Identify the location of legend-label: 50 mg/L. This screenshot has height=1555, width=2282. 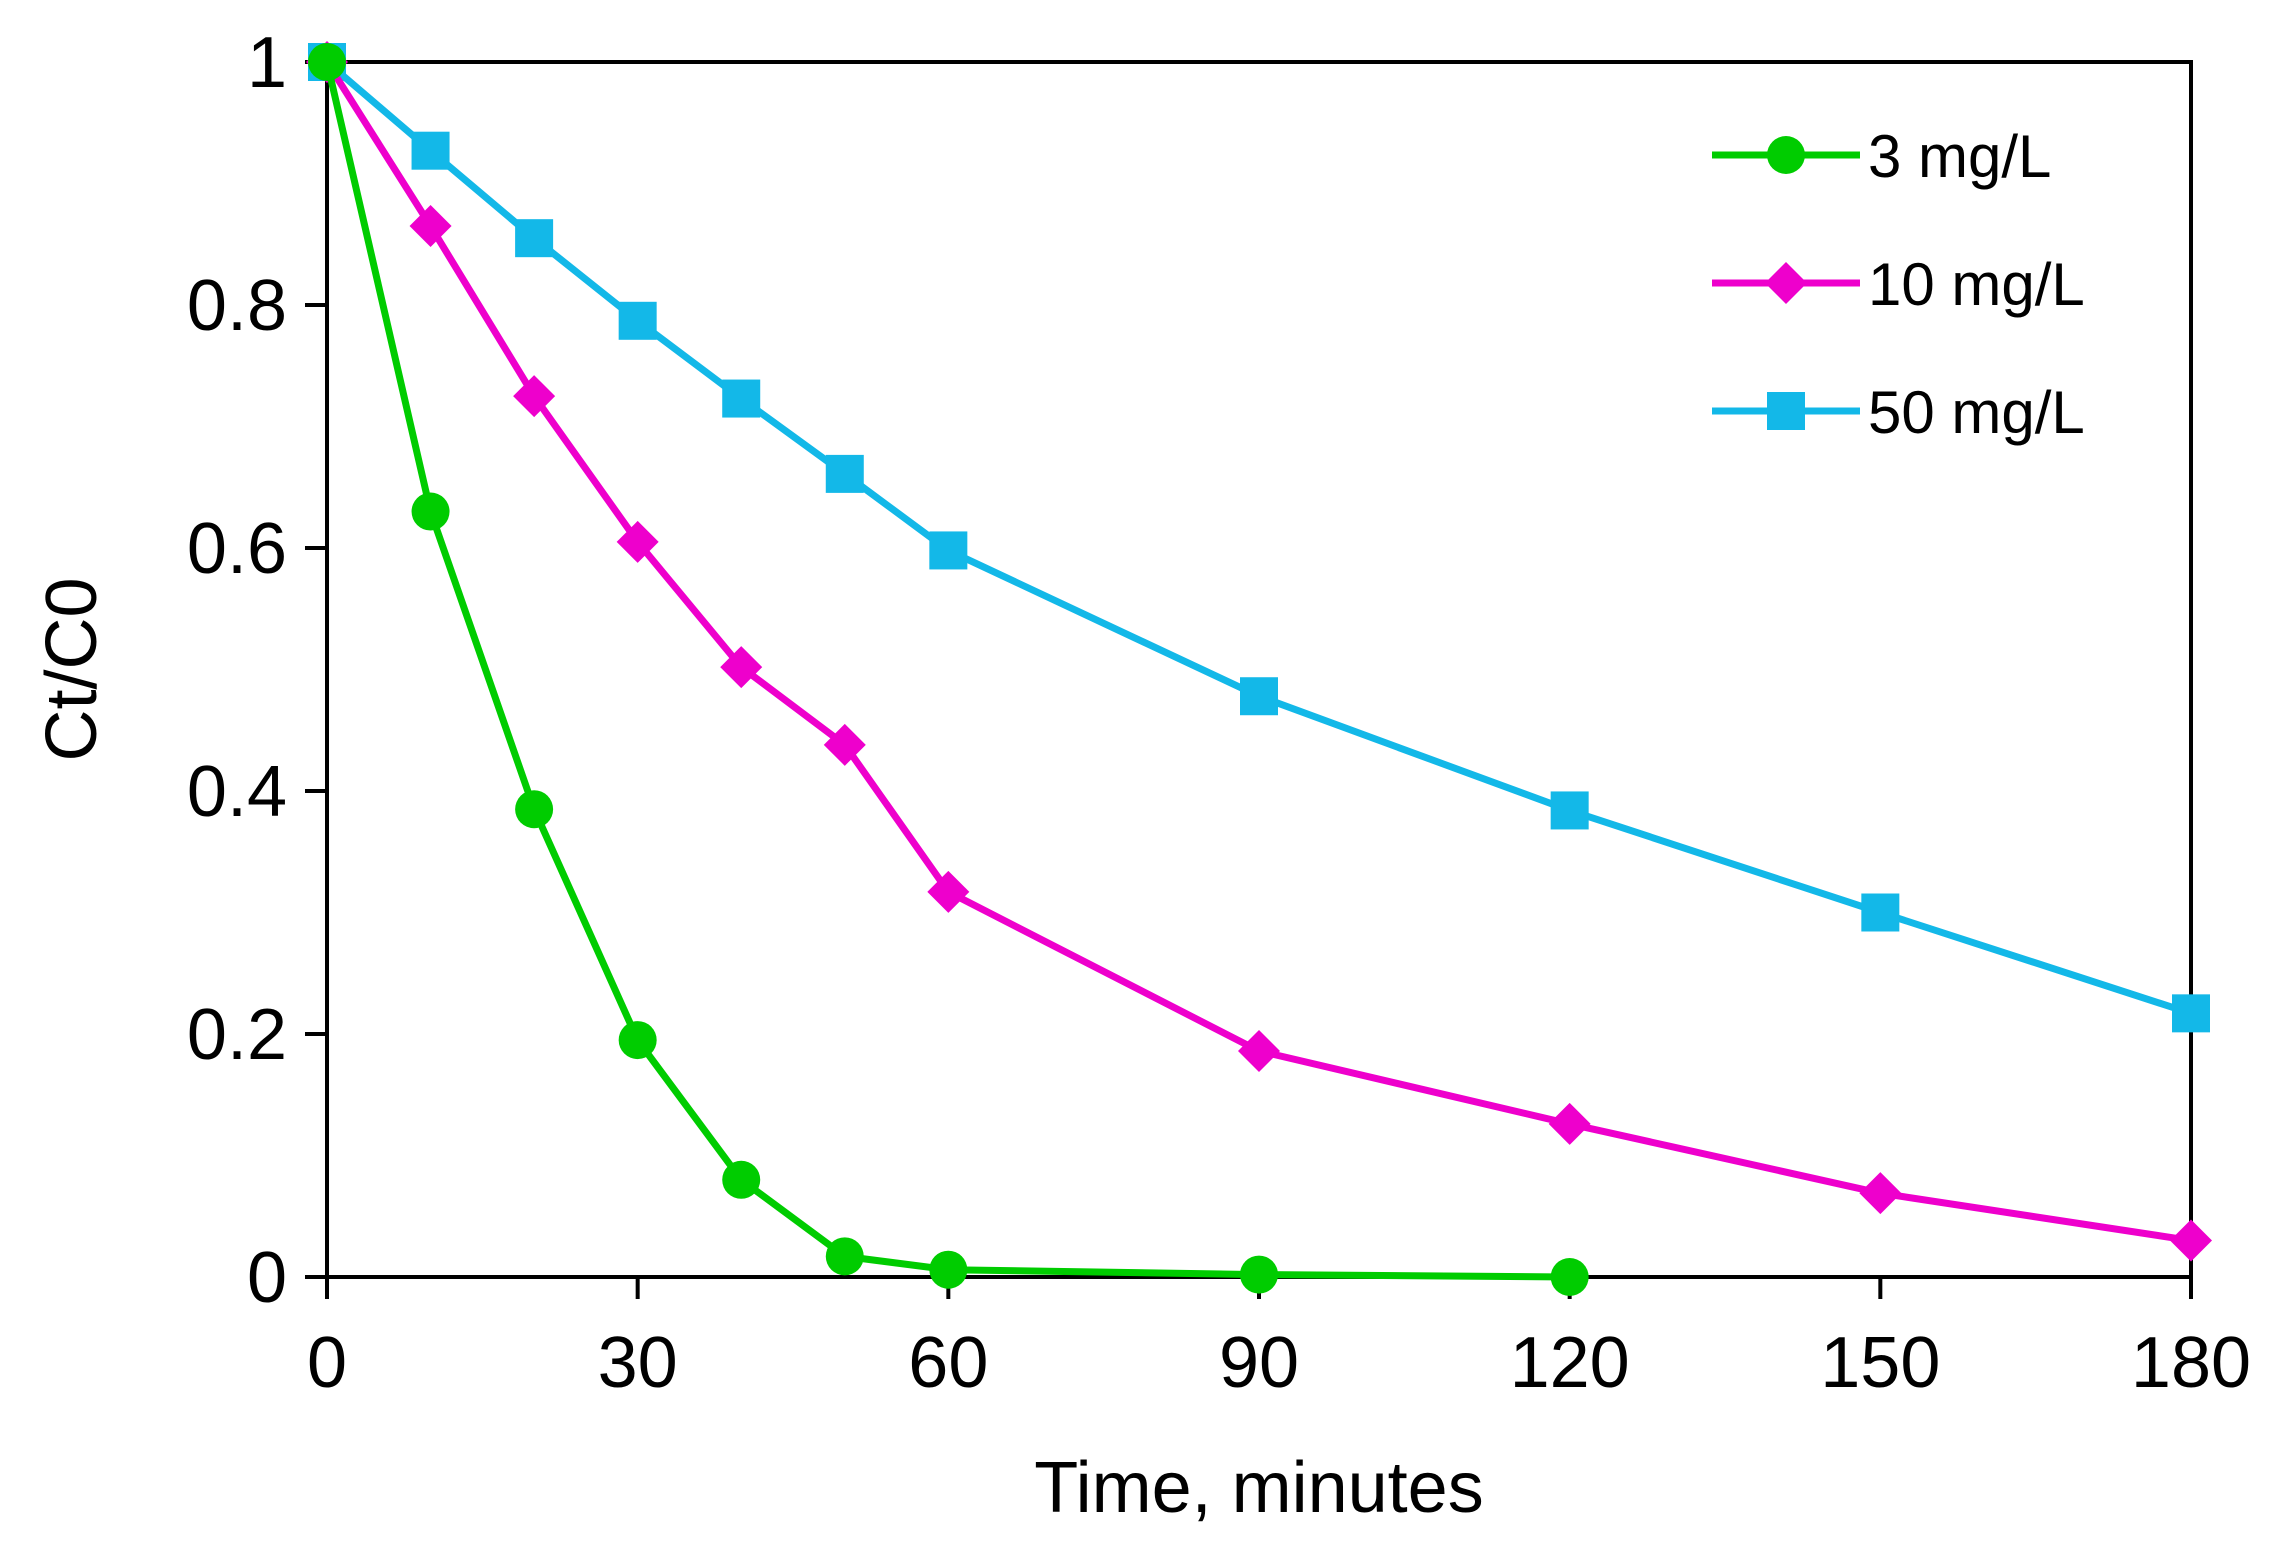
(1976, 412).